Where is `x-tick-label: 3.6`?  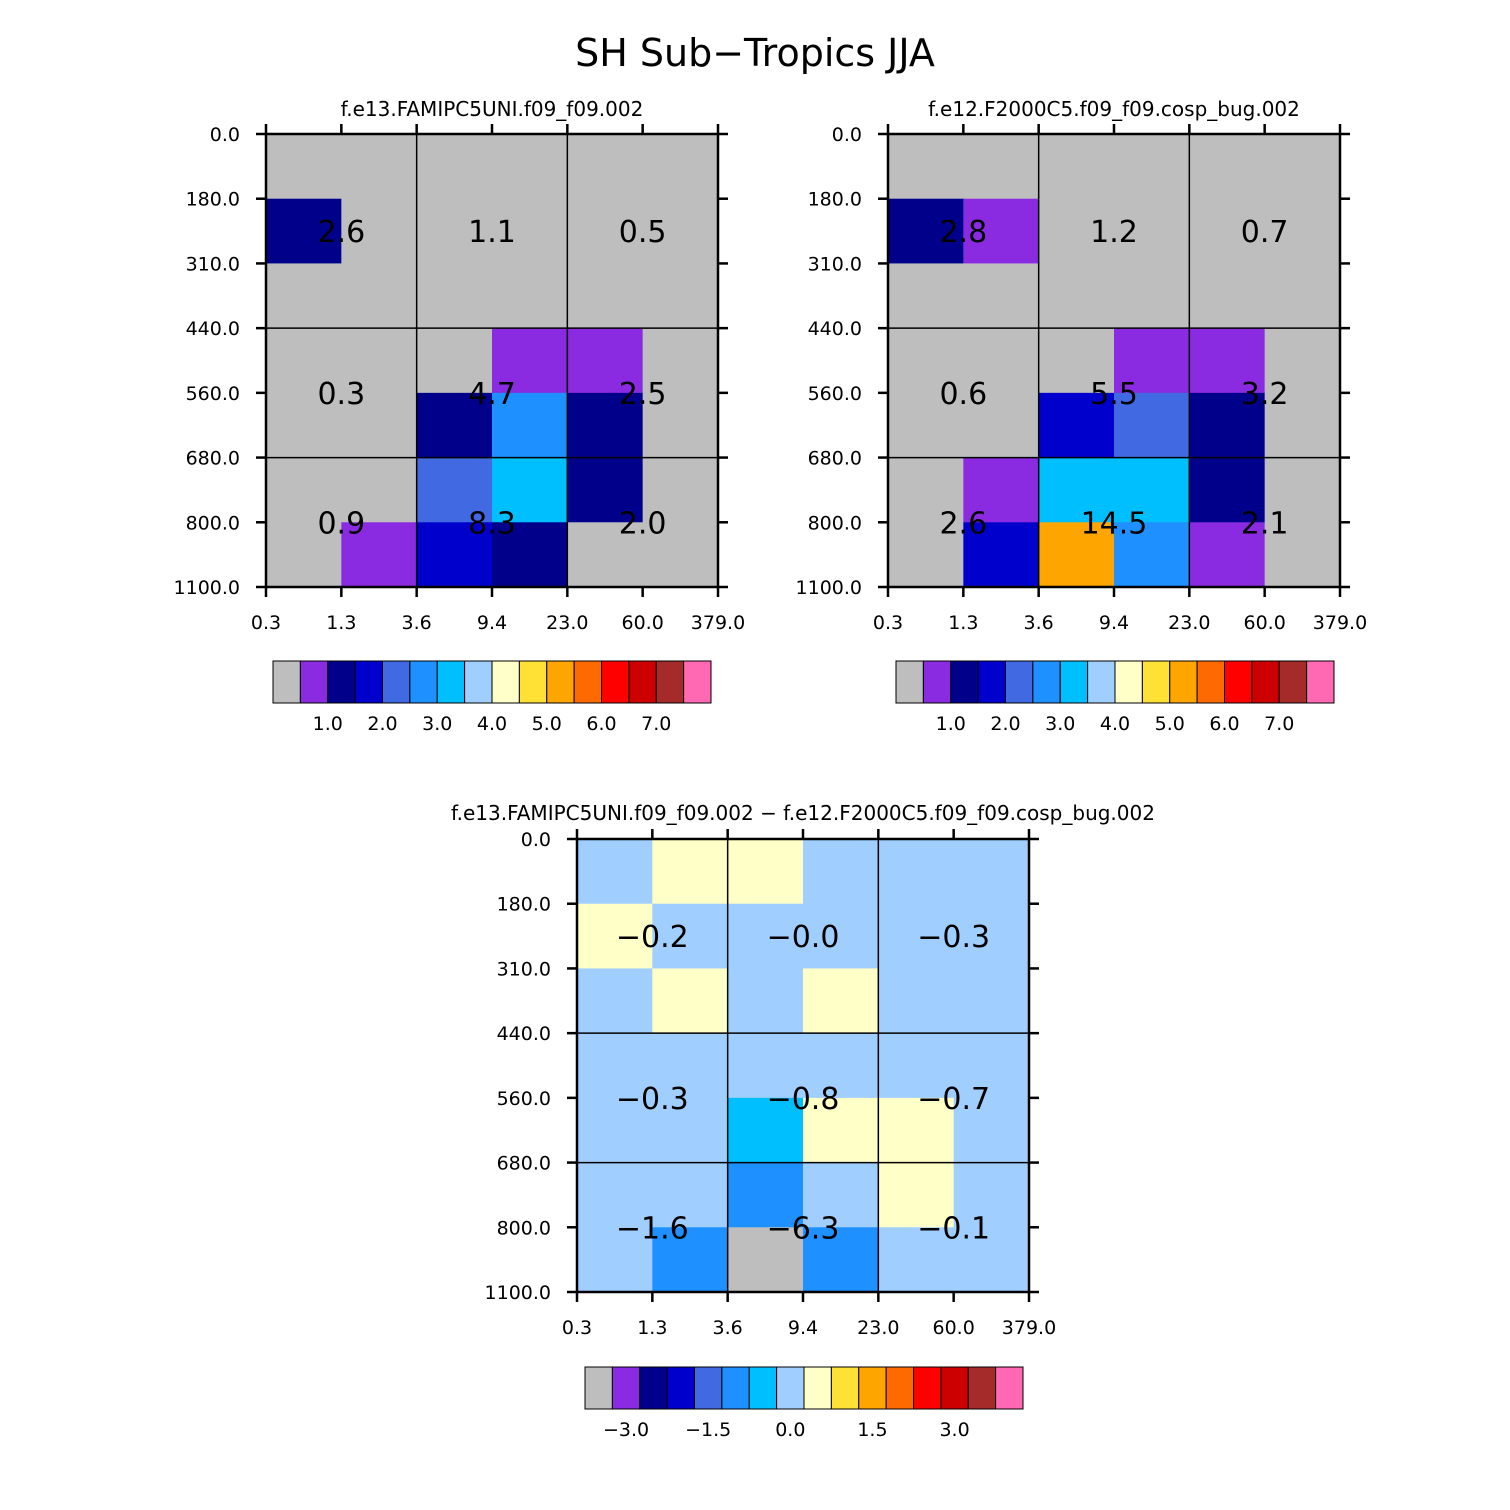
x-tick-label: 3.6 is located at coordinates (417, 623).